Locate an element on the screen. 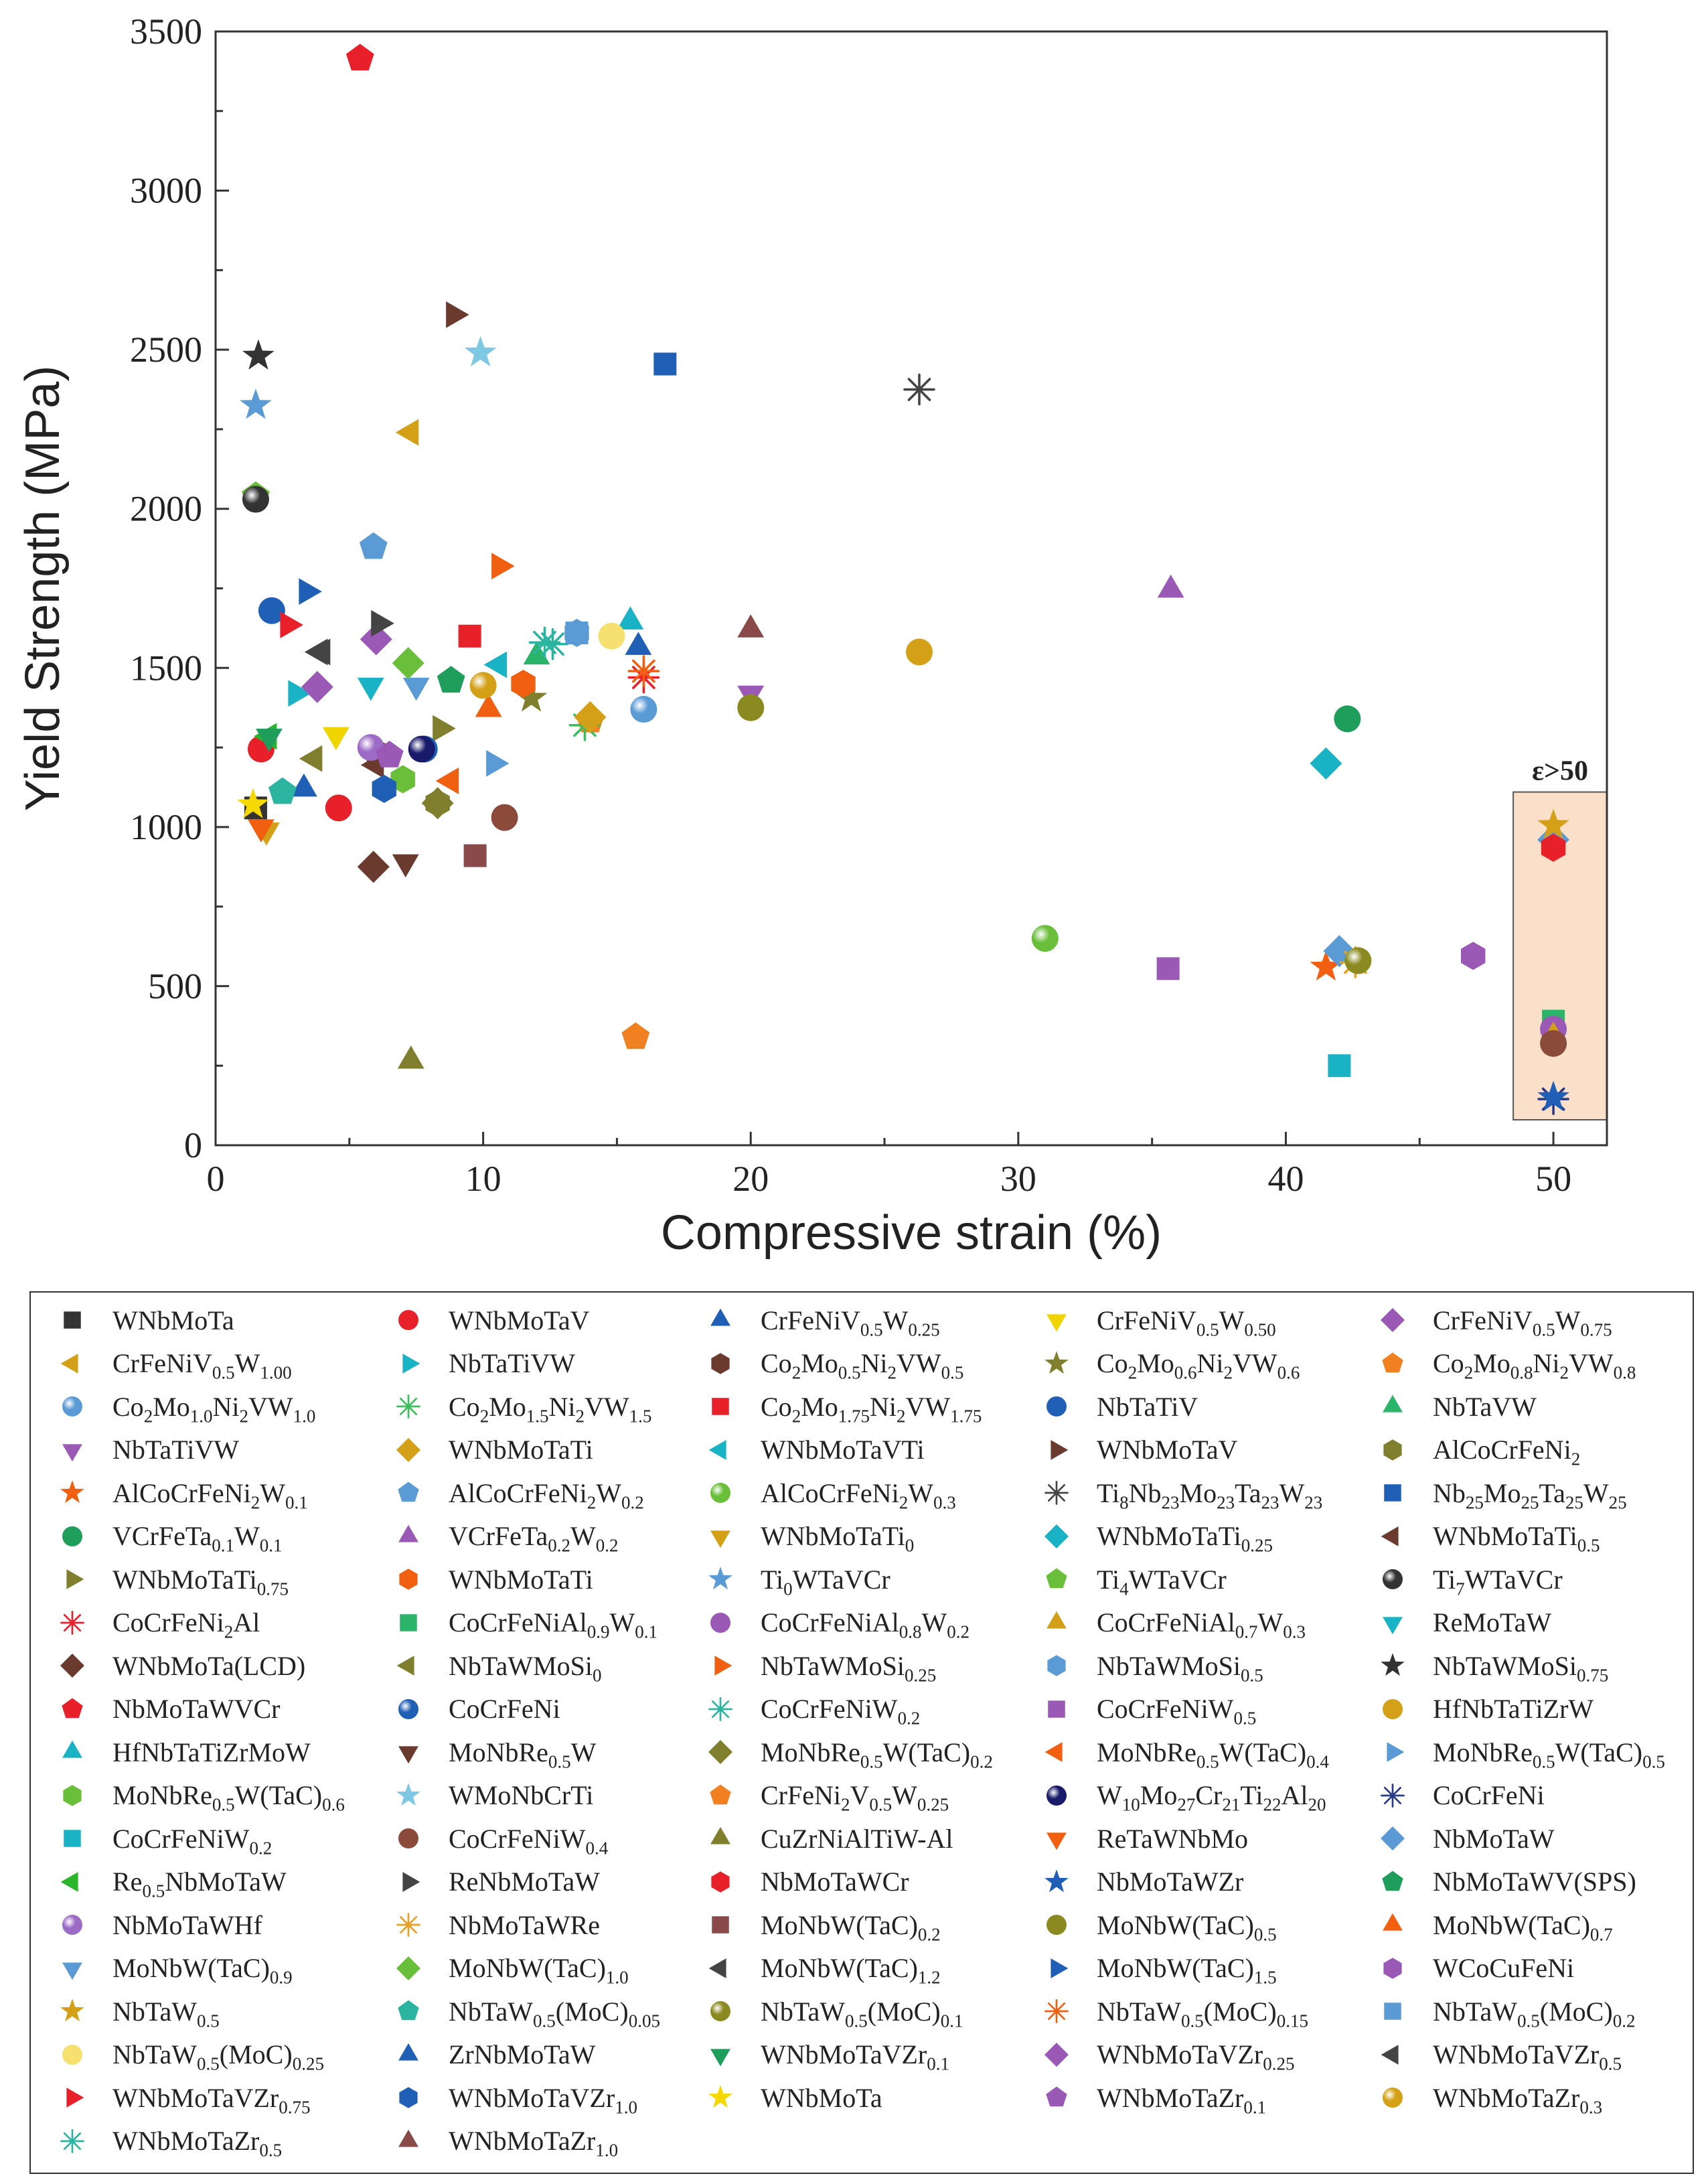 This screenshot has height=2184, width=1708. legend-label: CoCrFeNiW0.2 is located at coordinates (192, 1840).